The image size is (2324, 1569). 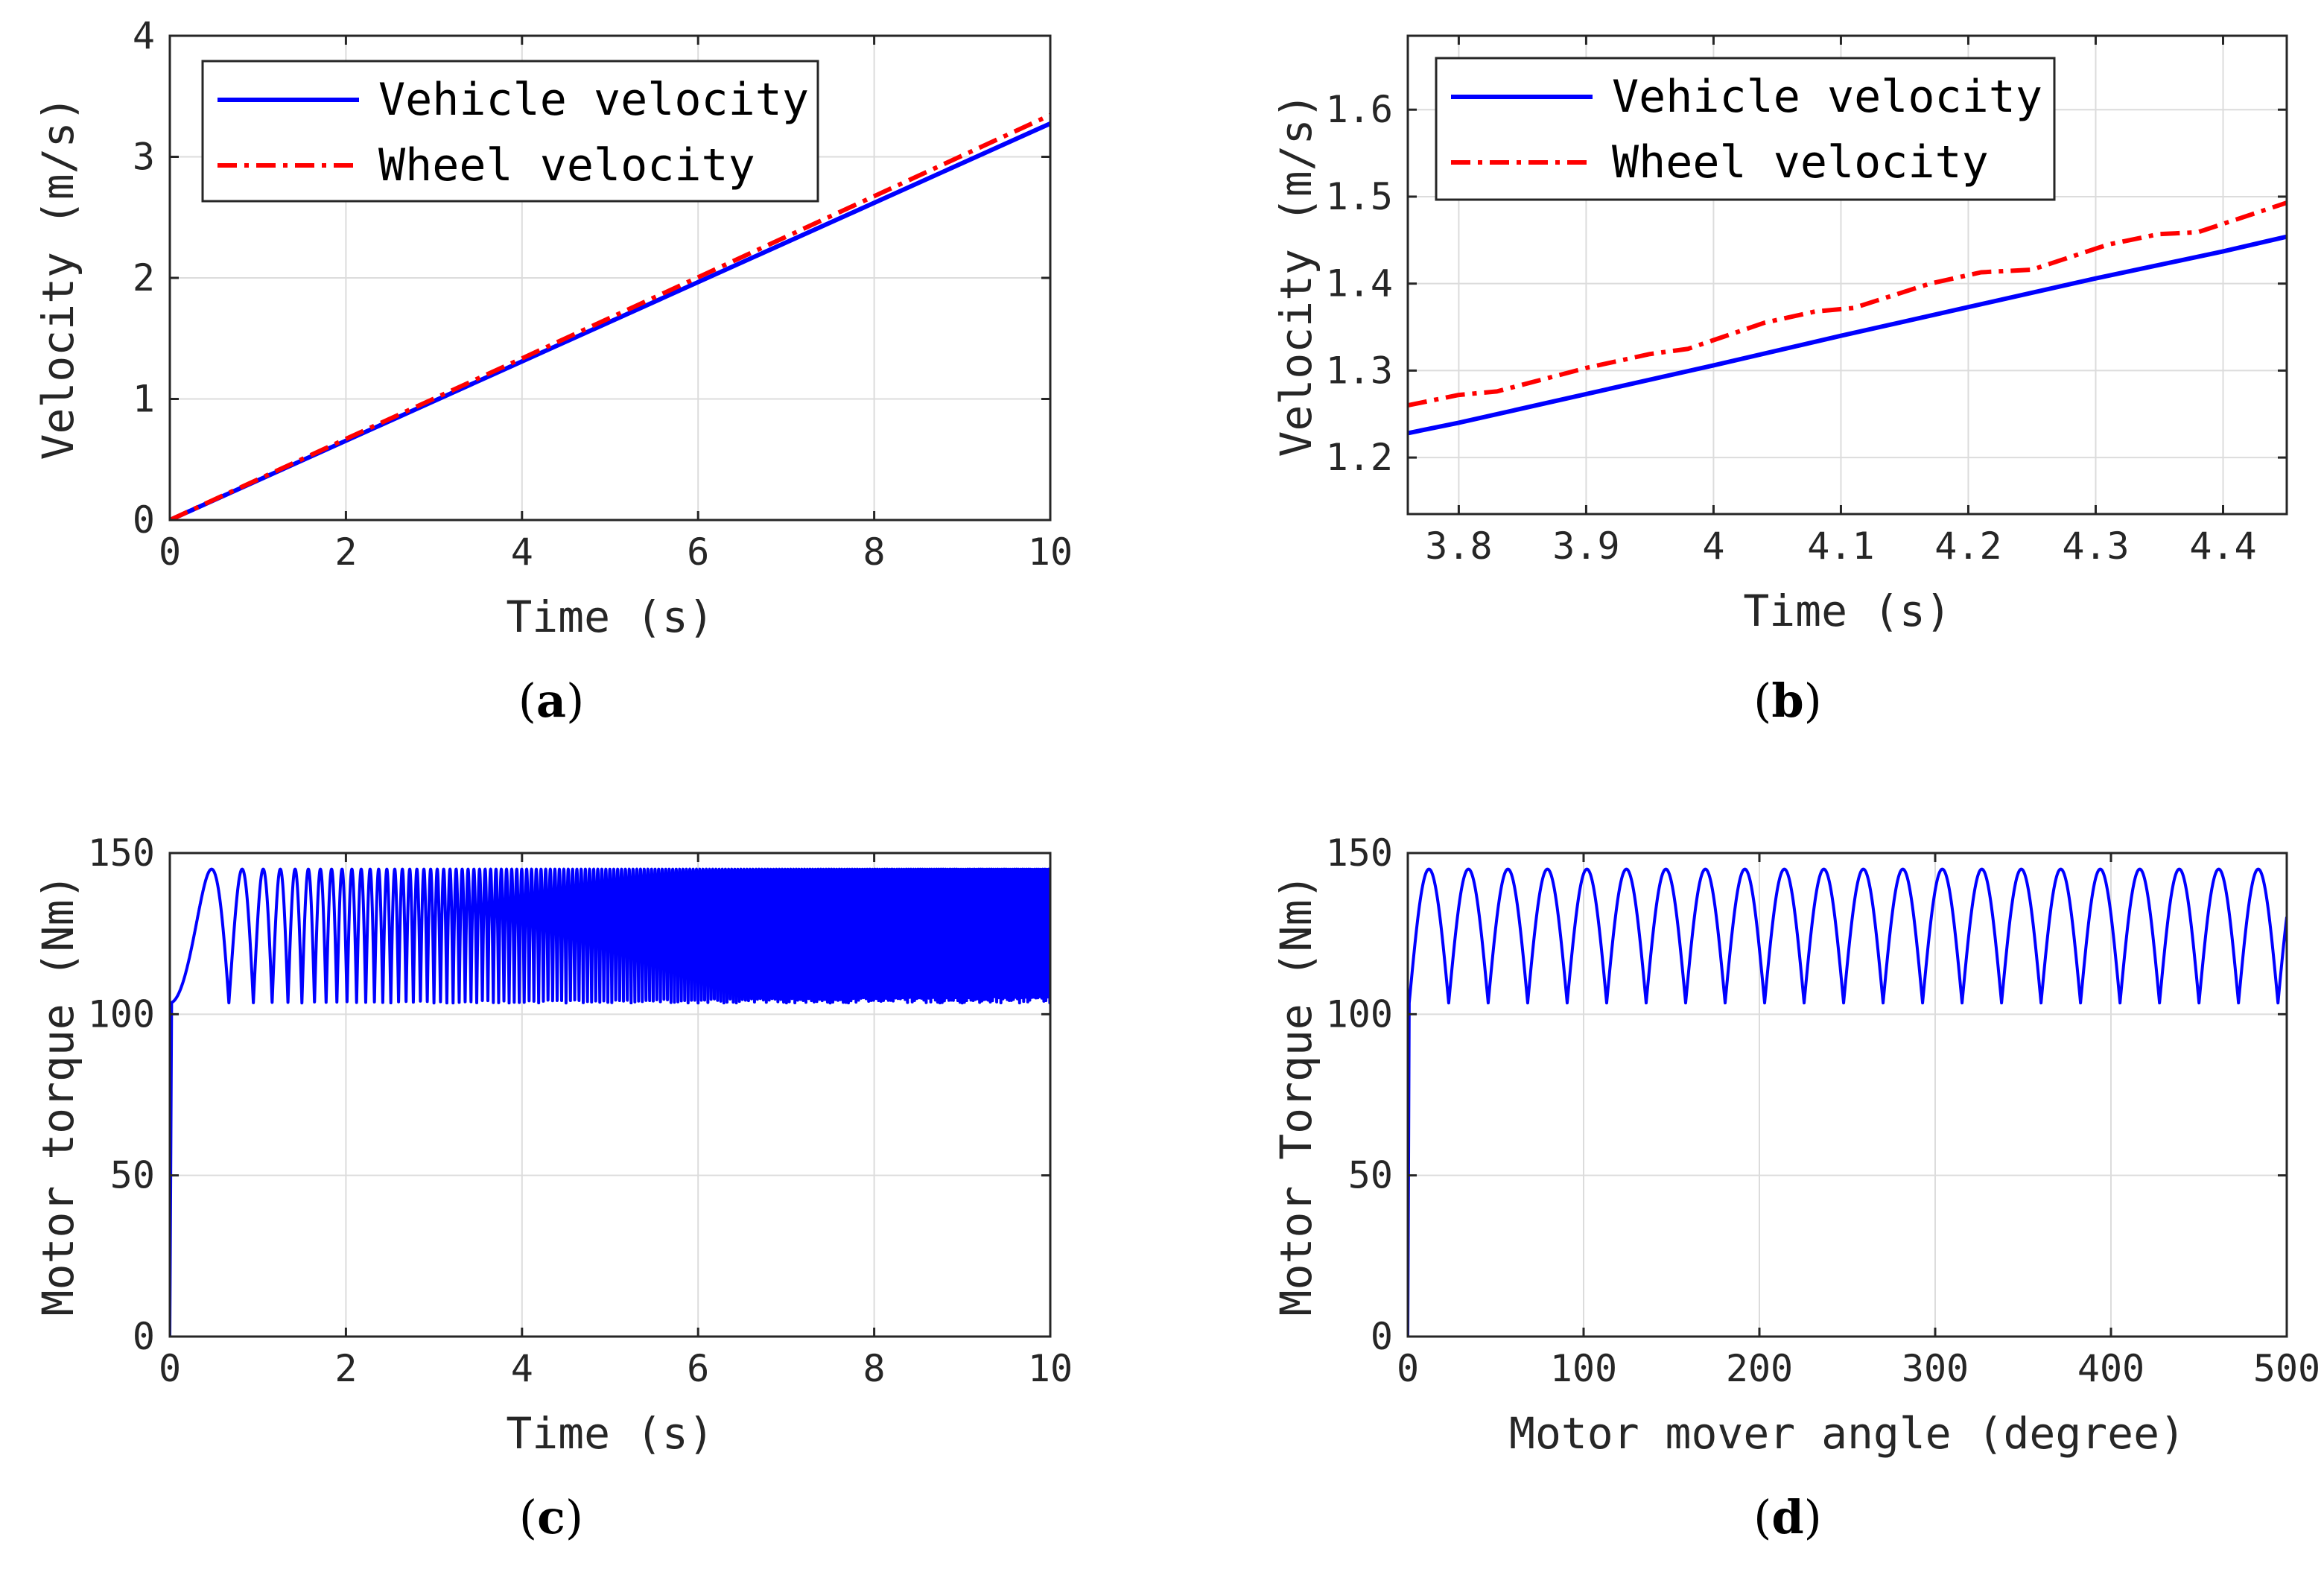 What do you see at coordinates (144, 158) in the screenshot?
I see `y-tick-label: 3` at bounding box center [144, 158].